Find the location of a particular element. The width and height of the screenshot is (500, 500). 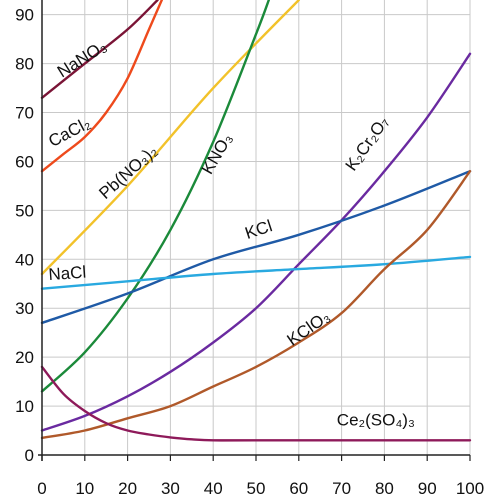

x-tick-label: 0 is located at coordinates (41, 488).